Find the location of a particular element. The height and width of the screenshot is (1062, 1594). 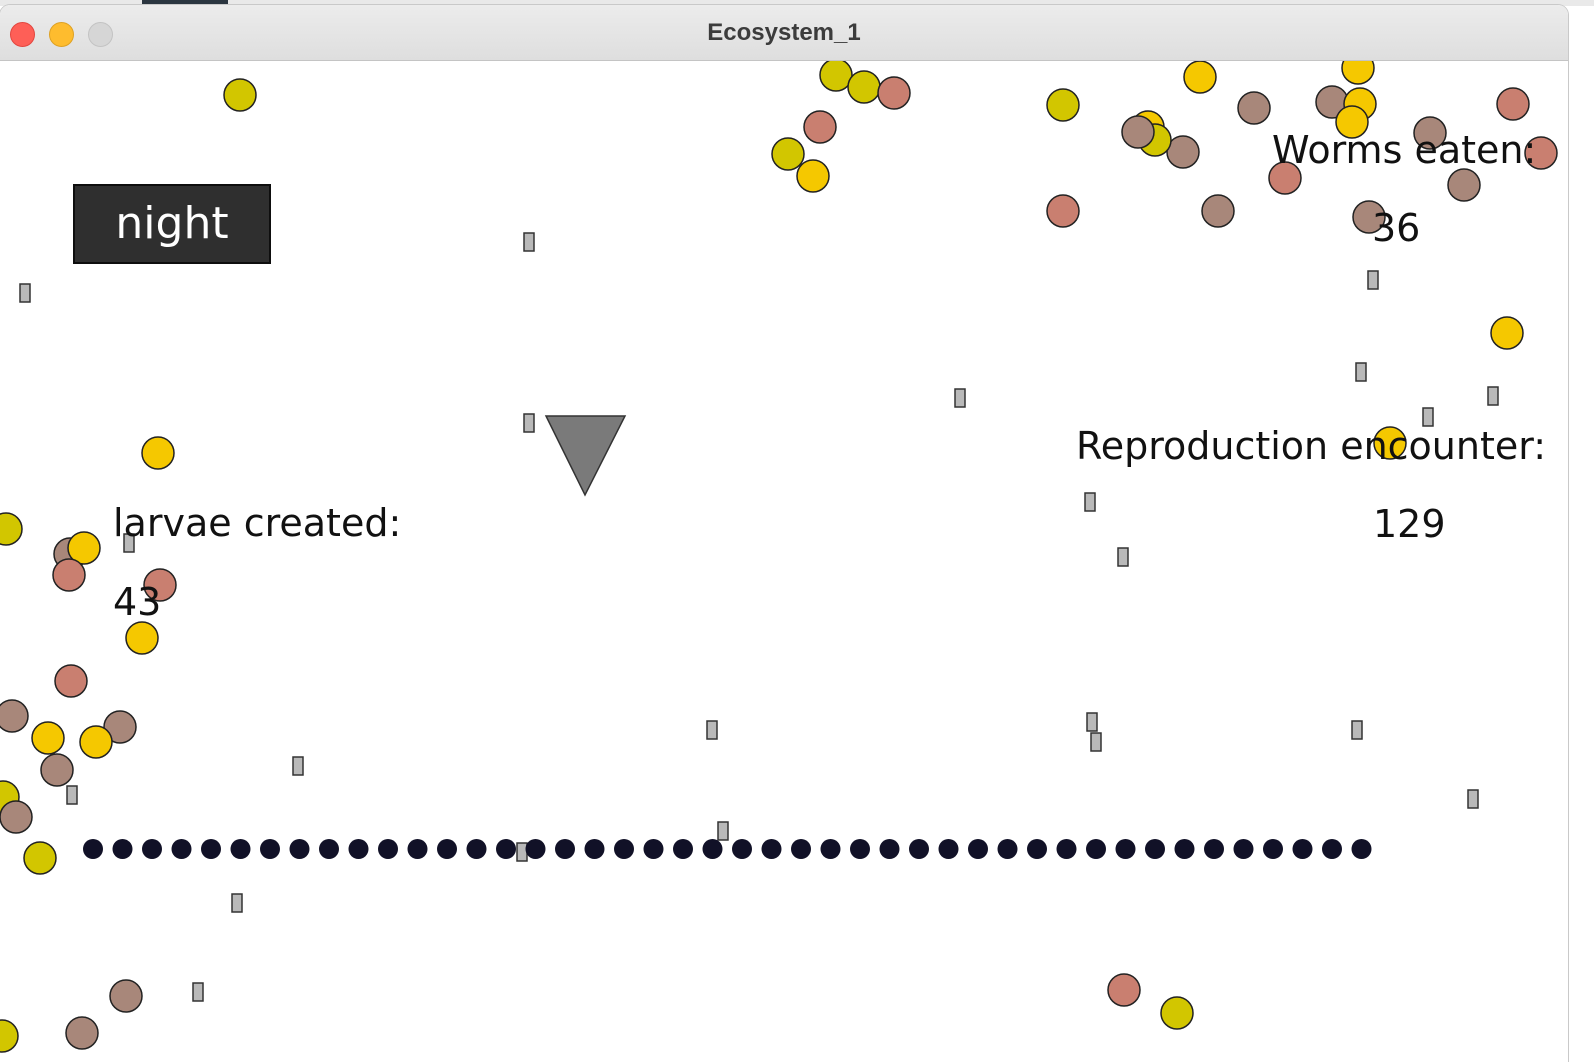

minimize-window-button is located at coordinates (61, 34).